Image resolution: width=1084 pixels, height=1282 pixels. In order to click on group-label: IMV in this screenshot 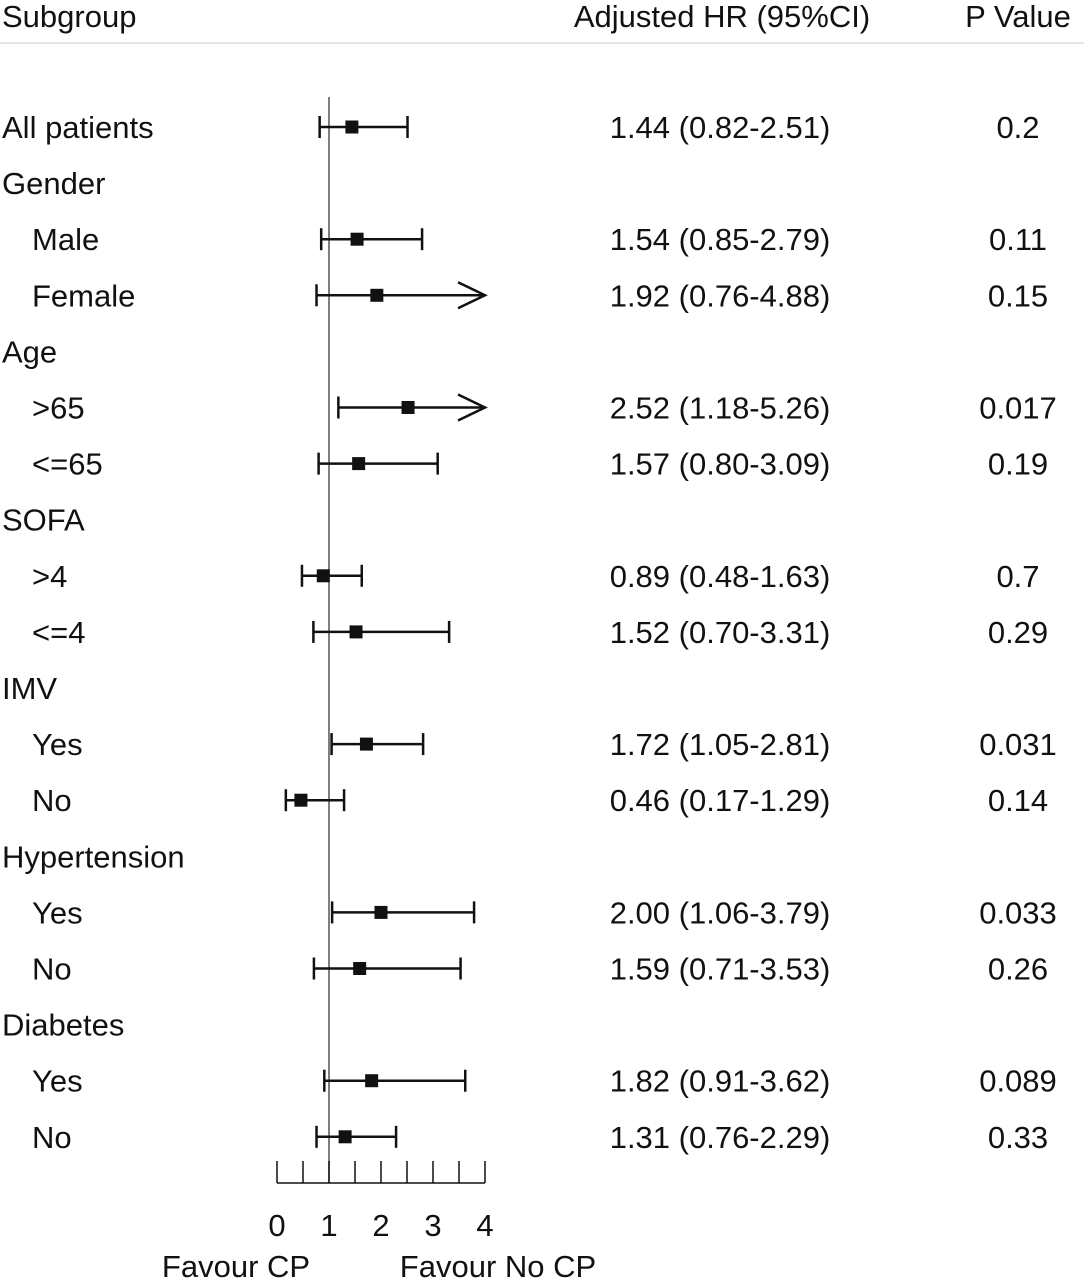, I will do `click(29, 688)`.